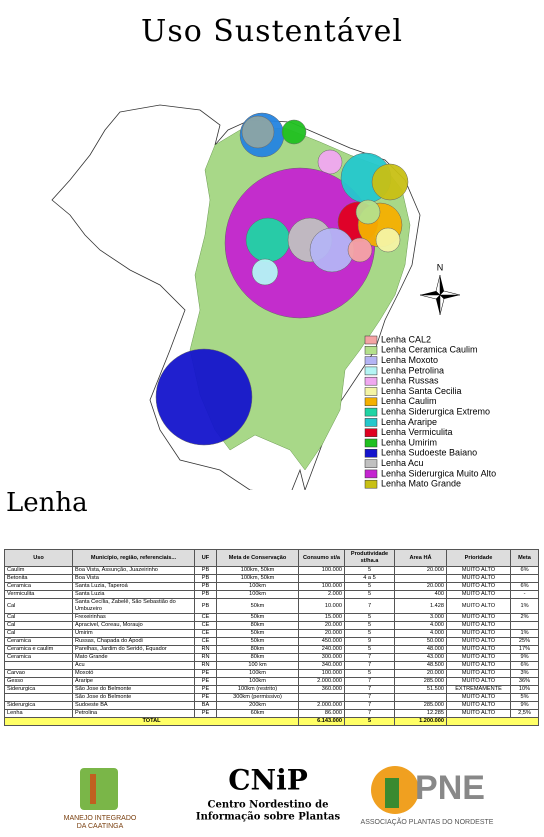  Describe the element at coordinates (420, 713) in the screenshot. I see `table-cell: 12.285` at that location.